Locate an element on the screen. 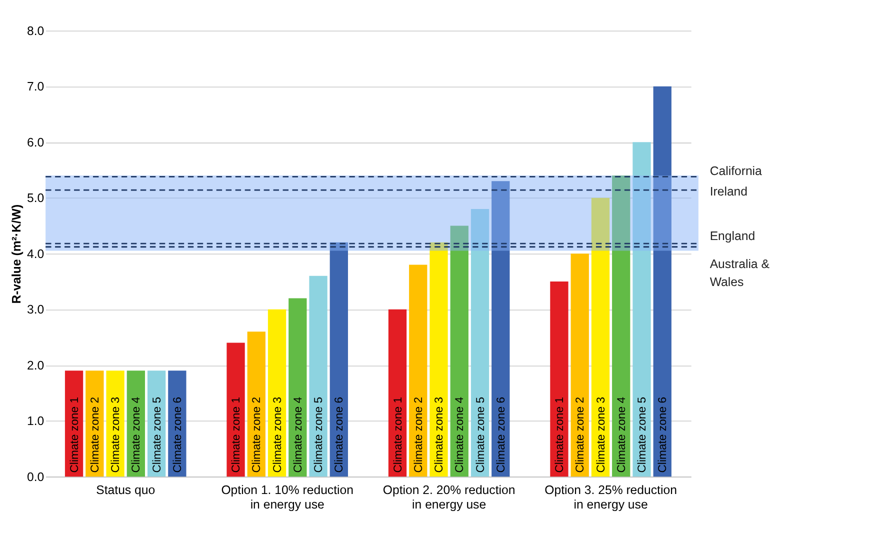  ref-line-label: Australia & Wales is located at coordinates (740, 272).